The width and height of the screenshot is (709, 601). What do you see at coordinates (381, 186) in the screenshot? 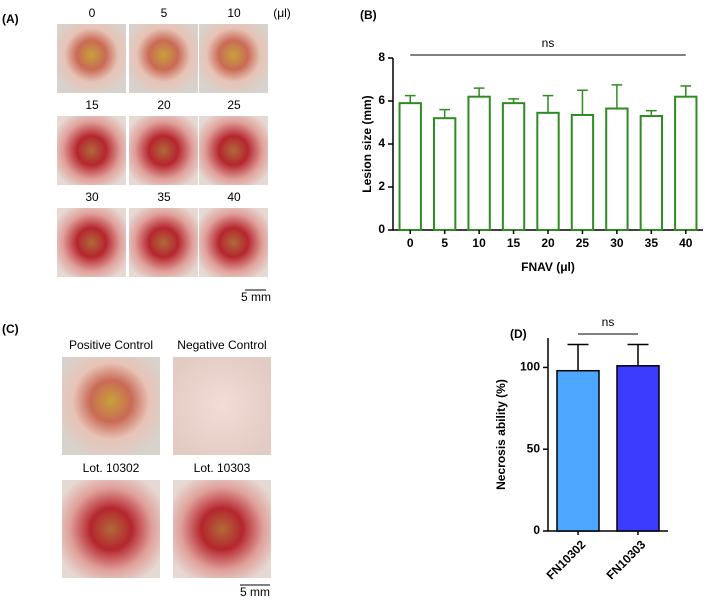
I see `y-tick-label: 2` at bounding box center [381, 186].